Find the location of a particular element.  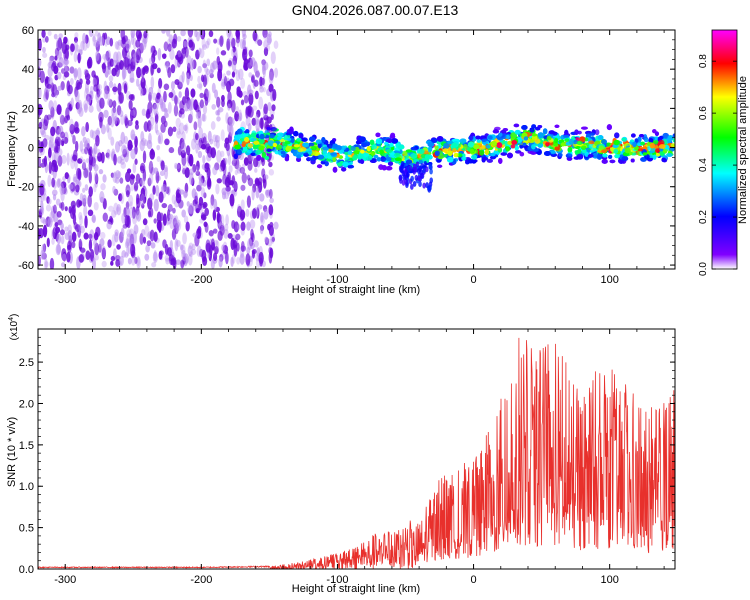

spectrogram-ytick-label: 0 is located at coordinates (31, 149).